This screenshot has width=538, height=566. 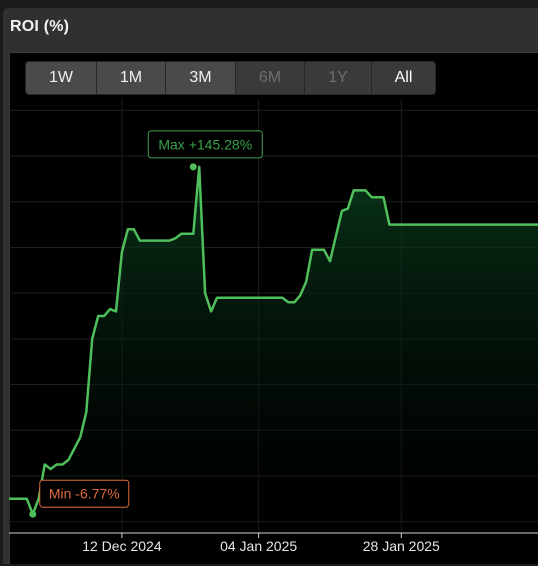 I want to click on min-label: Min -6.77%, so click(x=84, y=494).